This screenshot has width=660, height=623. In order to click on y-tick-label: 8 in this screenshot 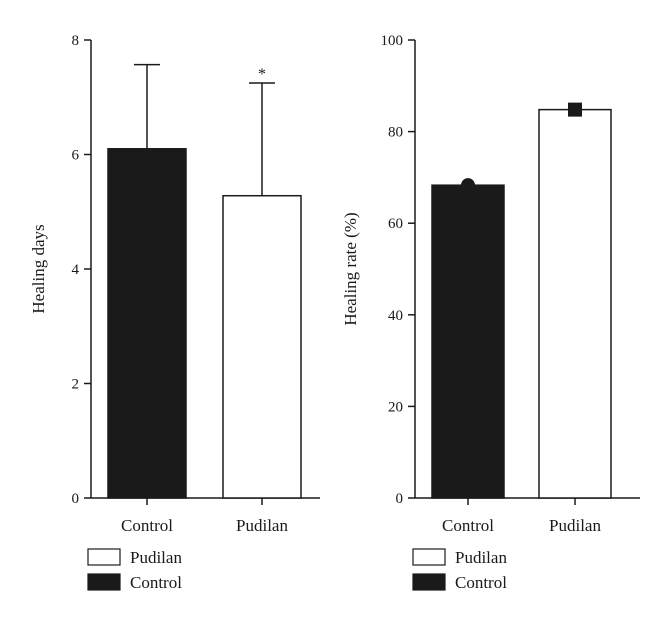, I will do `click(76, 41)`.